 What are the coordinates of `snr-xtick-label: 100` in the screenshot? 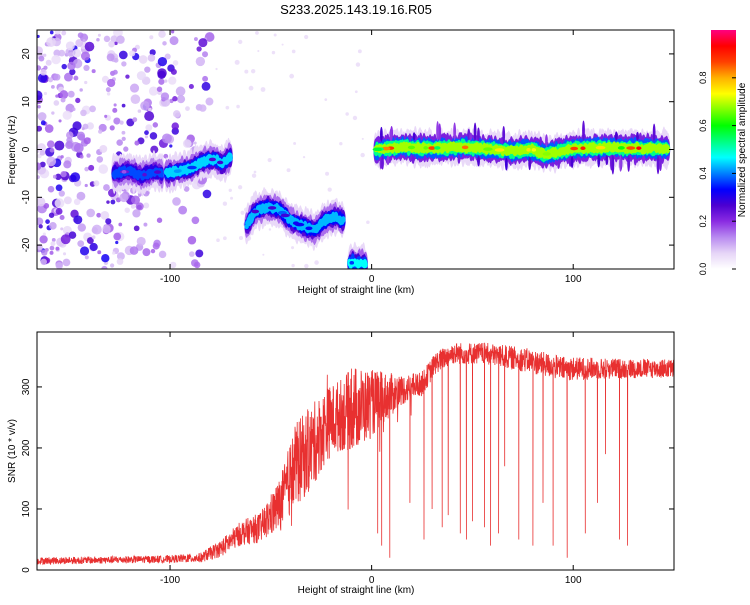 It's located at (573, 580).